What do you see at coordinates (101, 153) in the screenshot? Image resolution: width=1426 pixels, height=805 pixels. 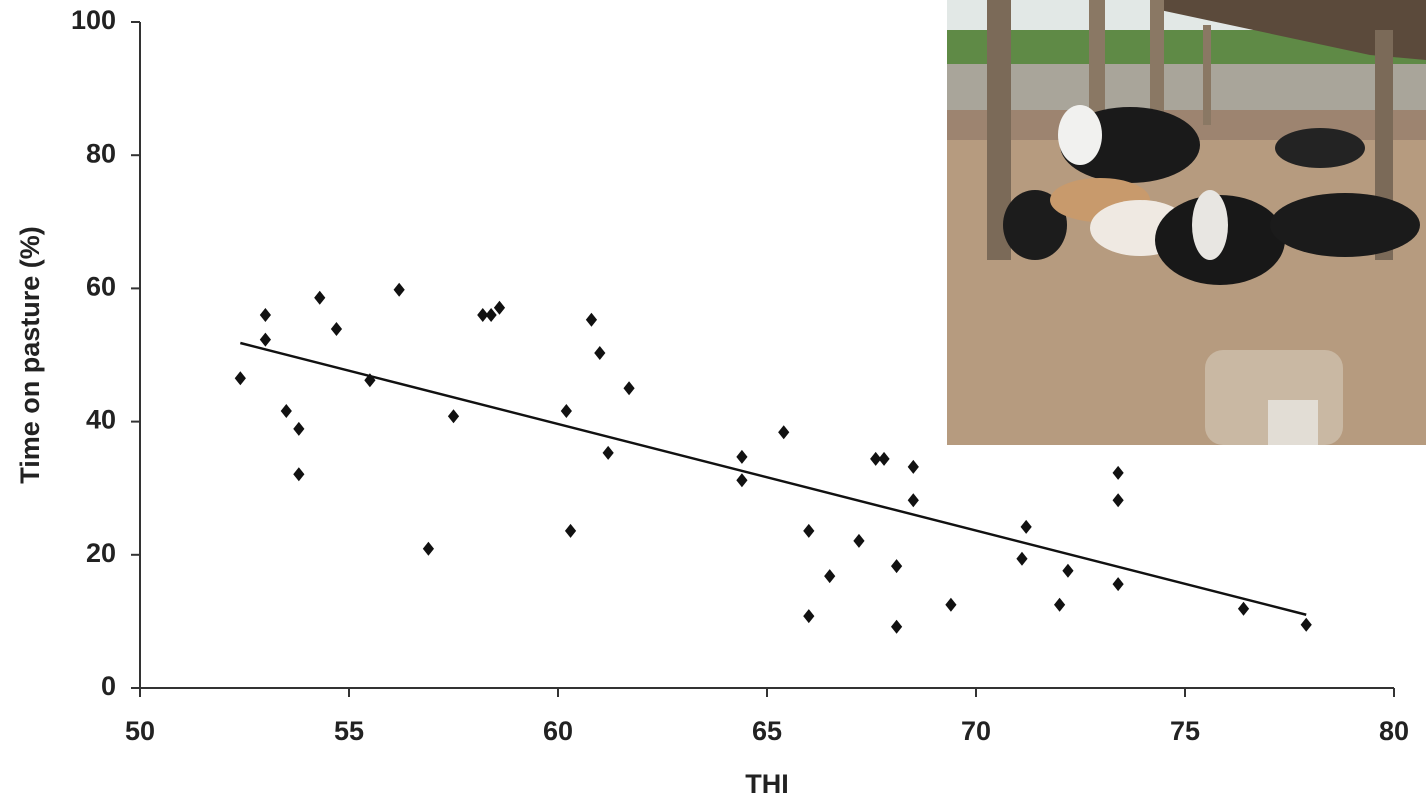 I see `y-tick-label: 80` at bounding box center [101, 153].